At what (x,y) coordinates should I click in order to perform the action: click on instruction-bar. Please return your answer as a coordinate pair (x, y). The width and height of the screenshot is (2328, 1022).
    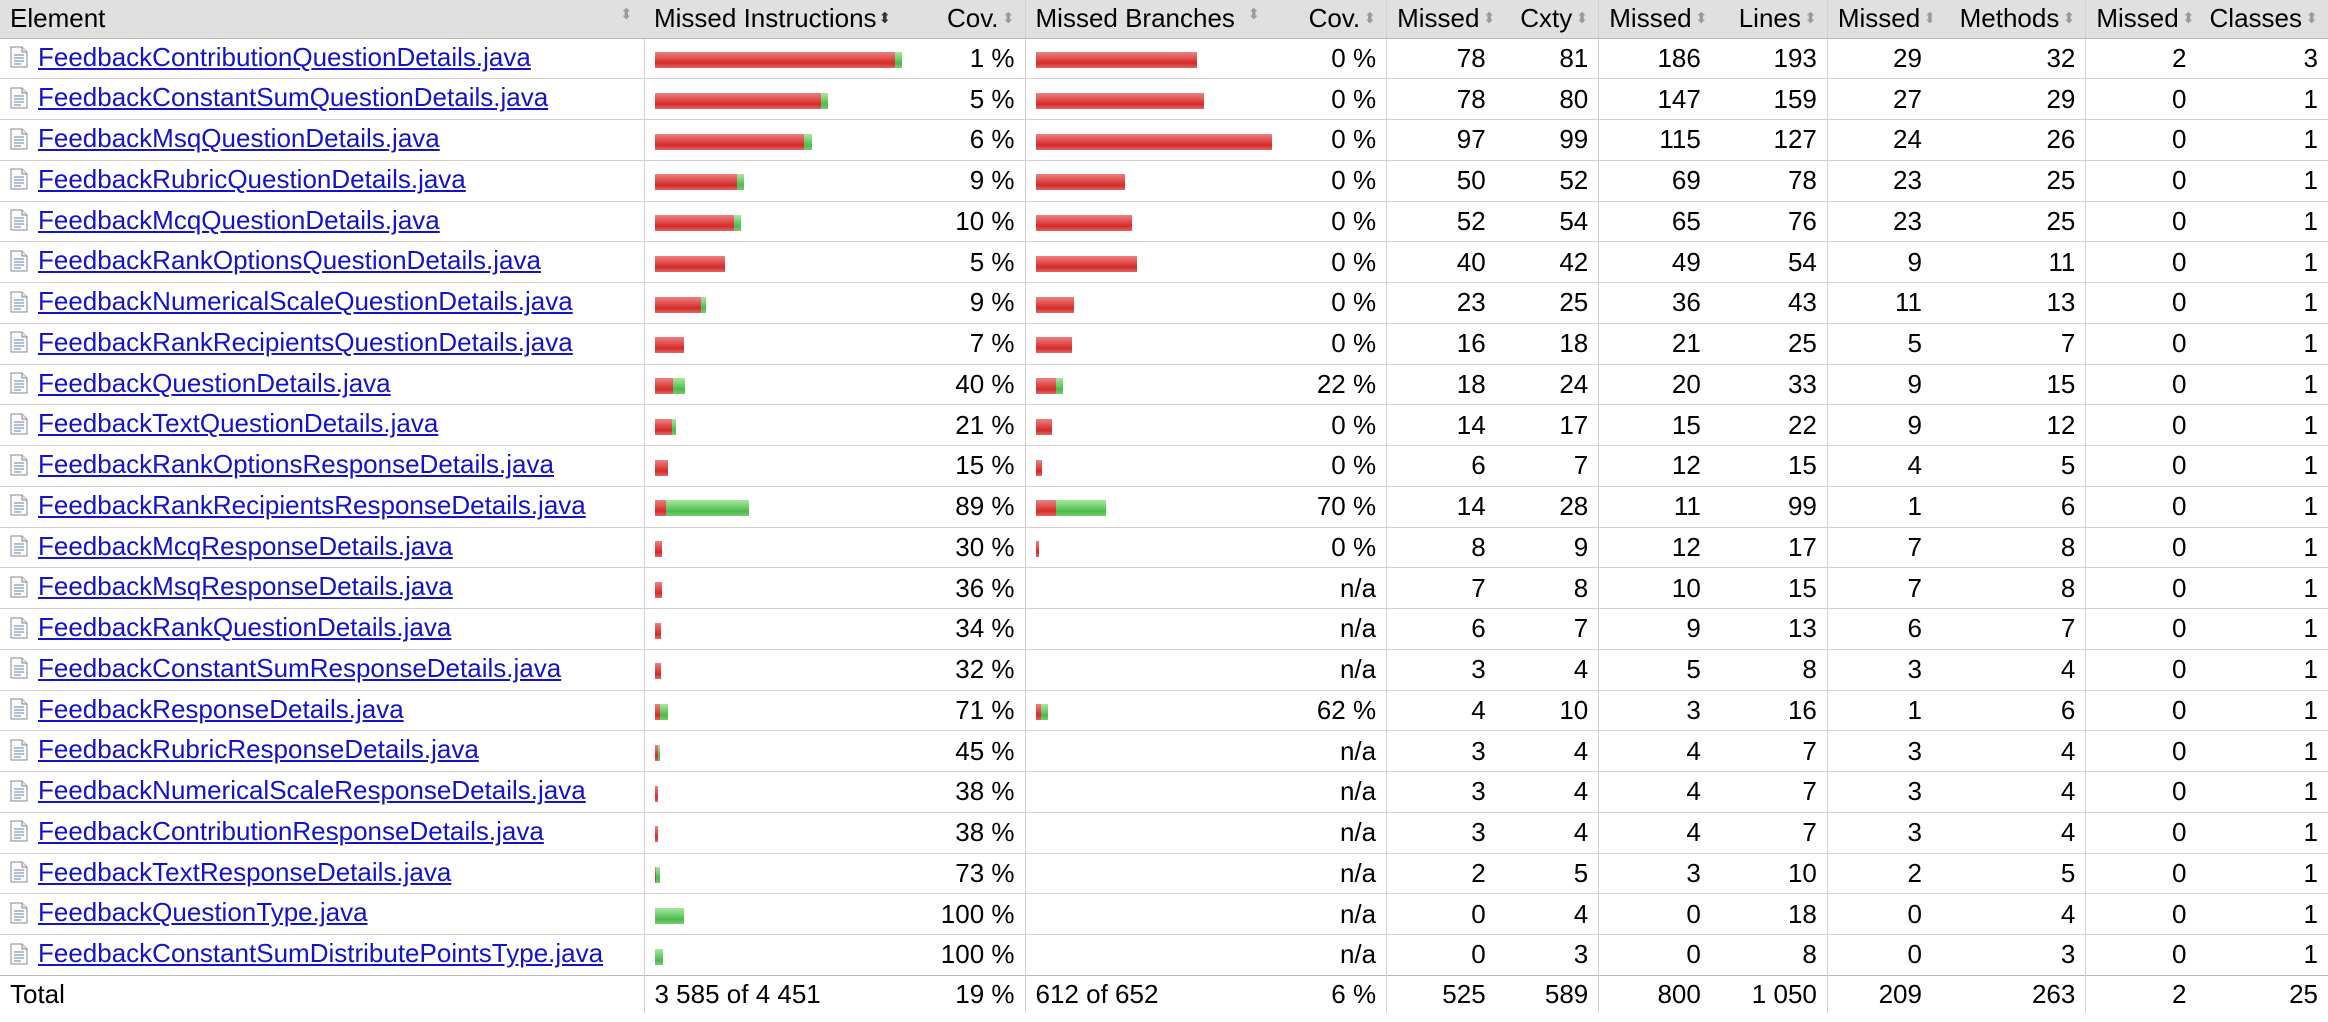
    Looking at the image, I should click on (656, 834).